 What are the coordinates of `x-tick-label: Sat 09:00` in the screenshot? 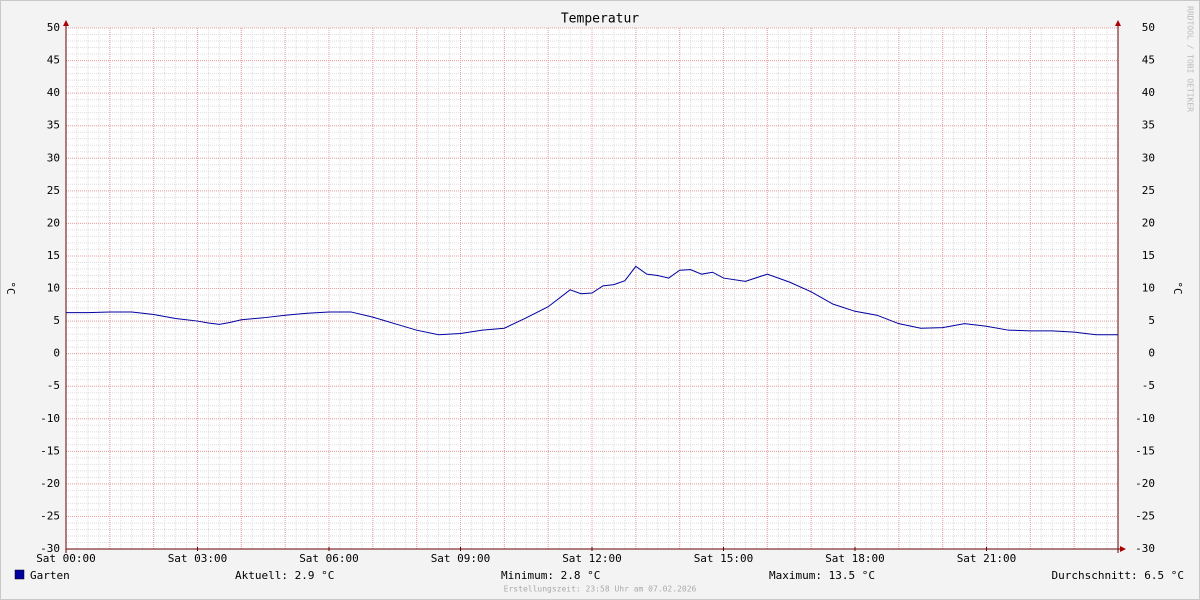 It's located at (461, 558).